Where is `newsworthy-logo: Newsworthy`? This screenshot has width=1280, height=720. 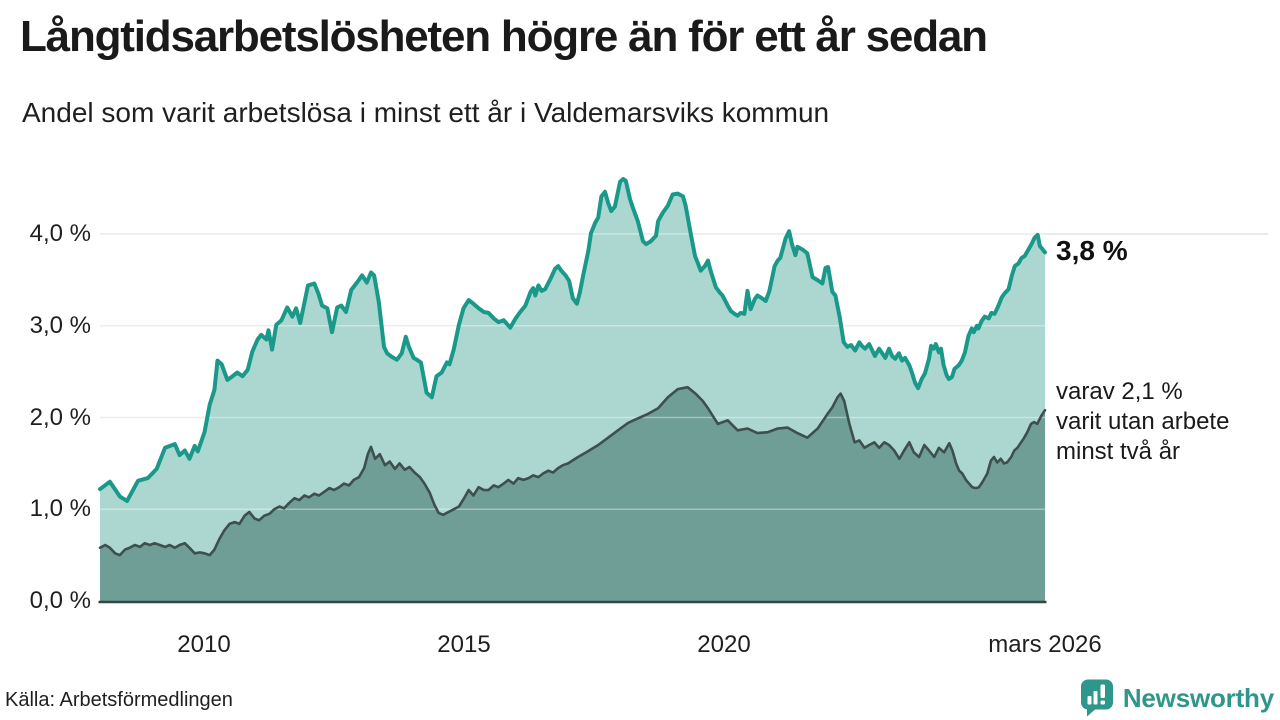
newsworthy-logo: Newsworthy is located at coordinates (1177, 698).